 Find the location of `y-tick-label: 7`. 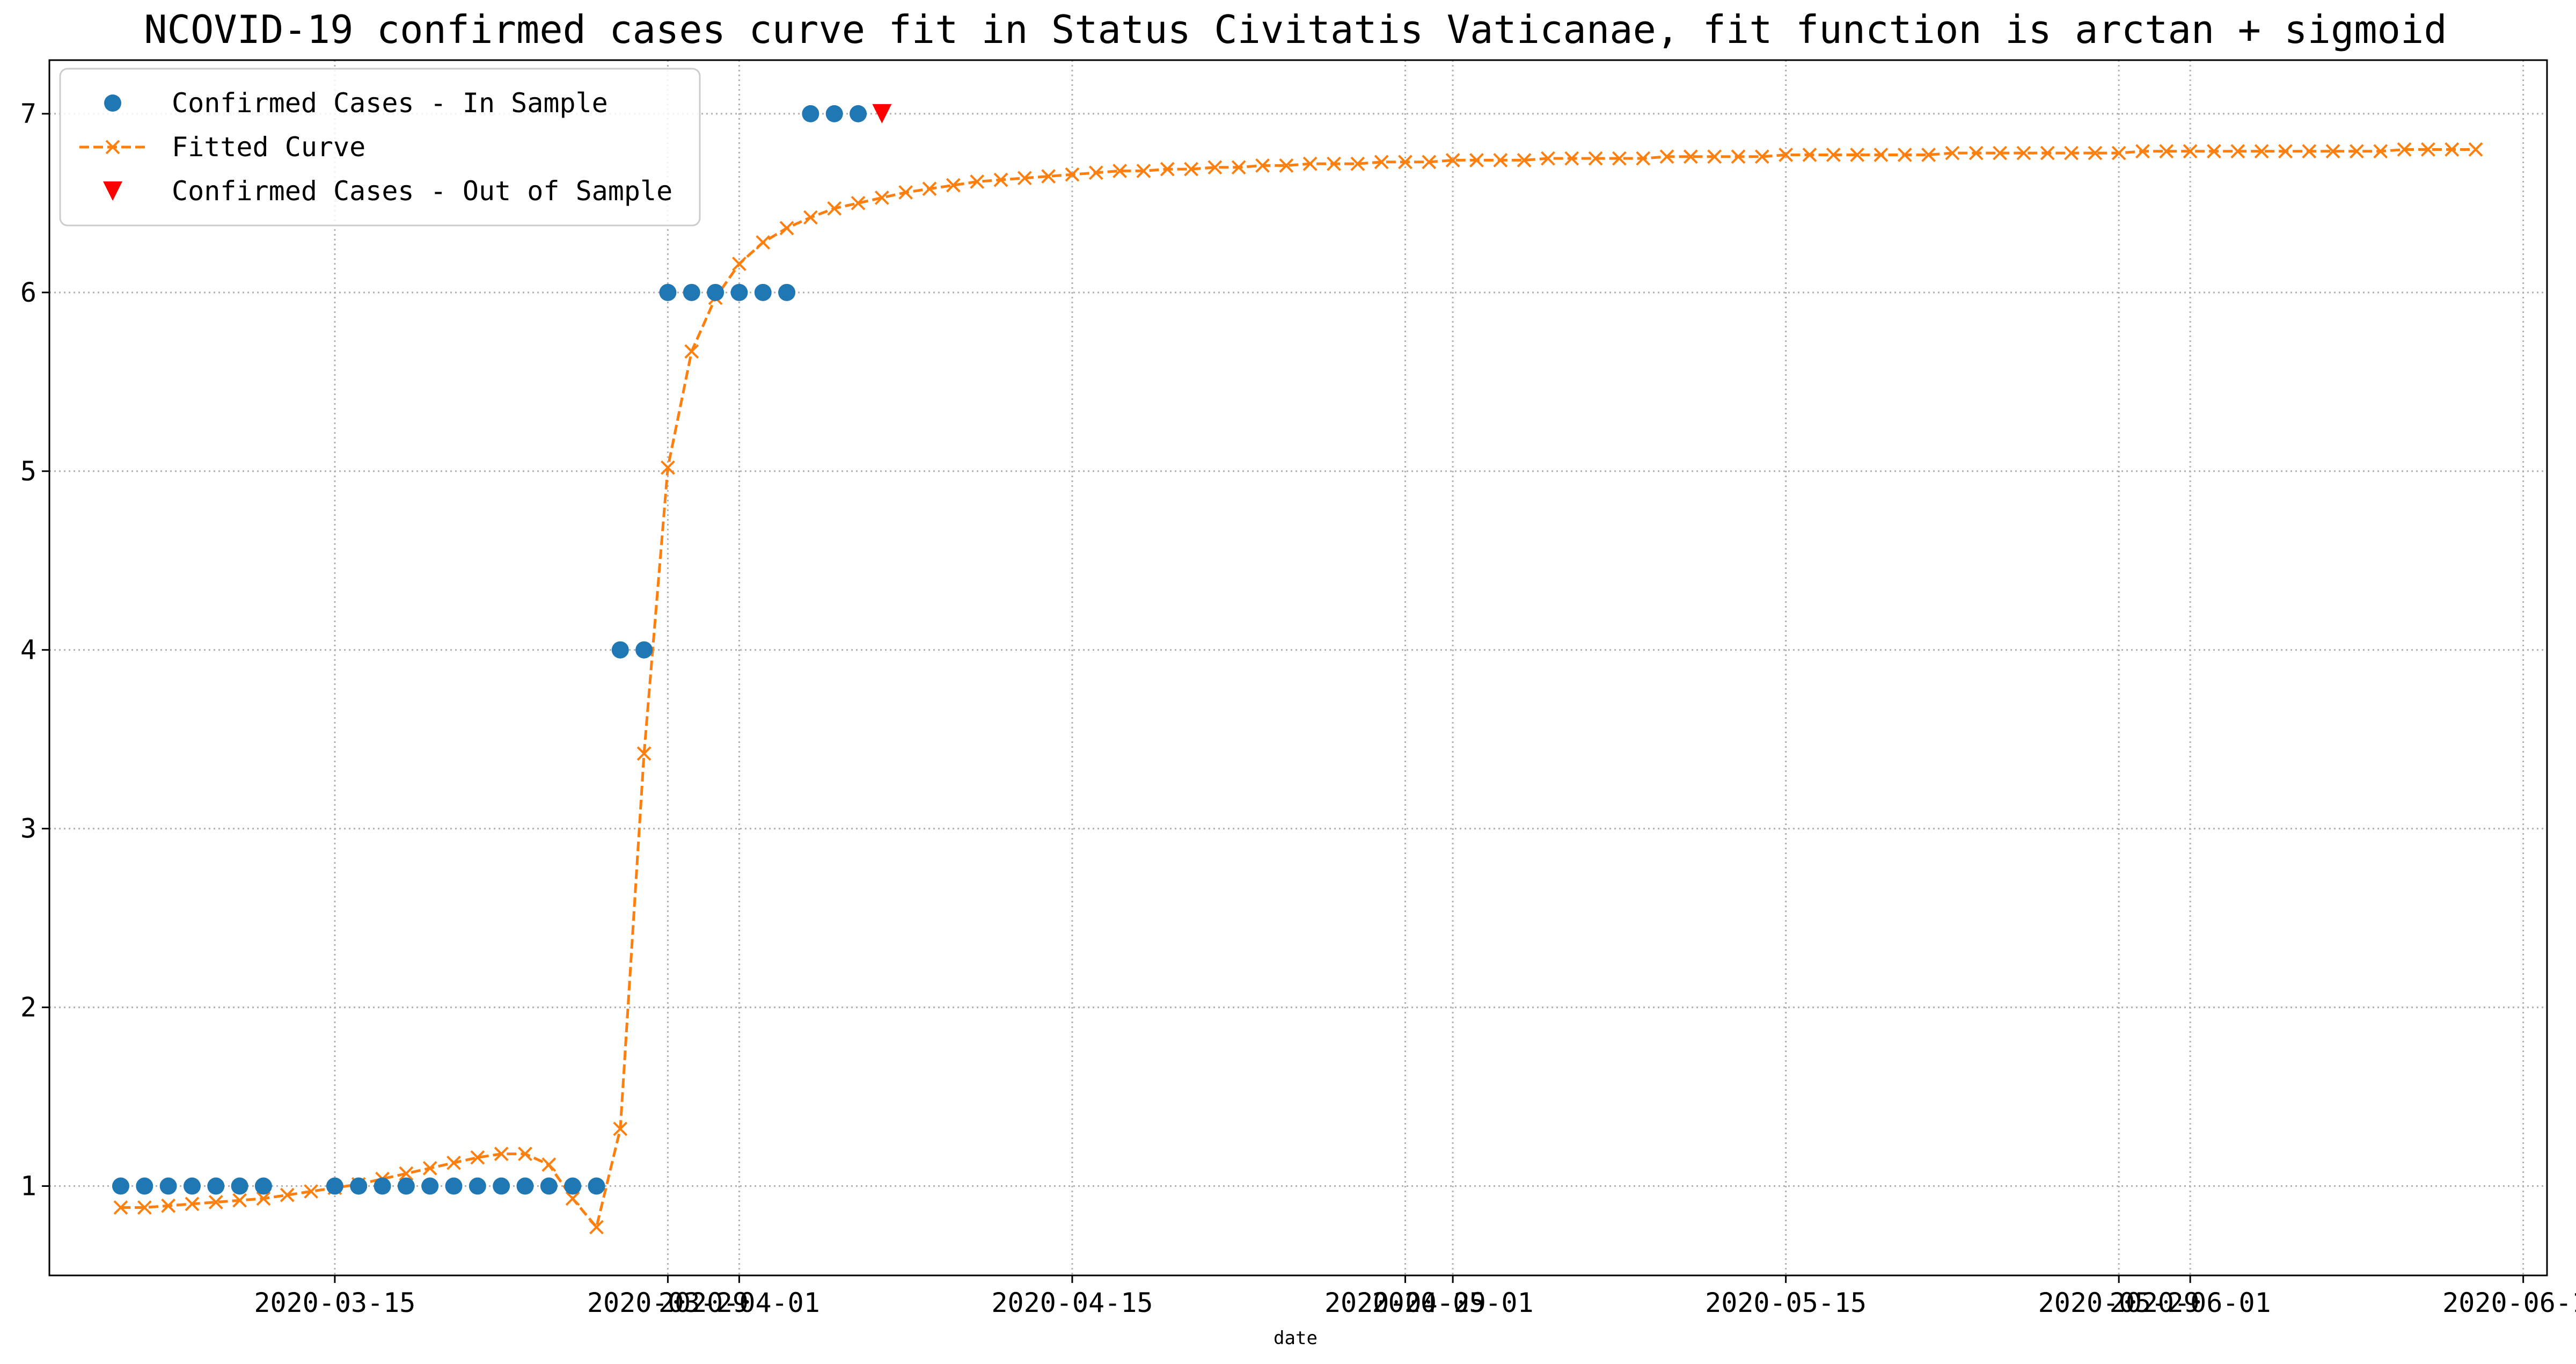

y-tick-label: 7 is located at coordinates (28, 113).